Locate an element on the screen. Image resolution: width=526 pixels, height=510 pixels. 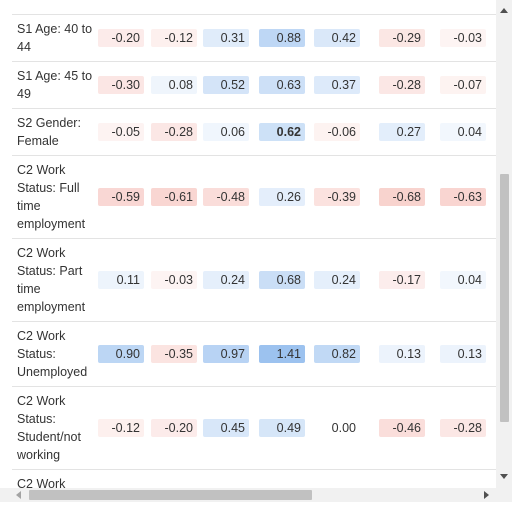
table-cell: 0.08 is located at coordinates (174, 85).